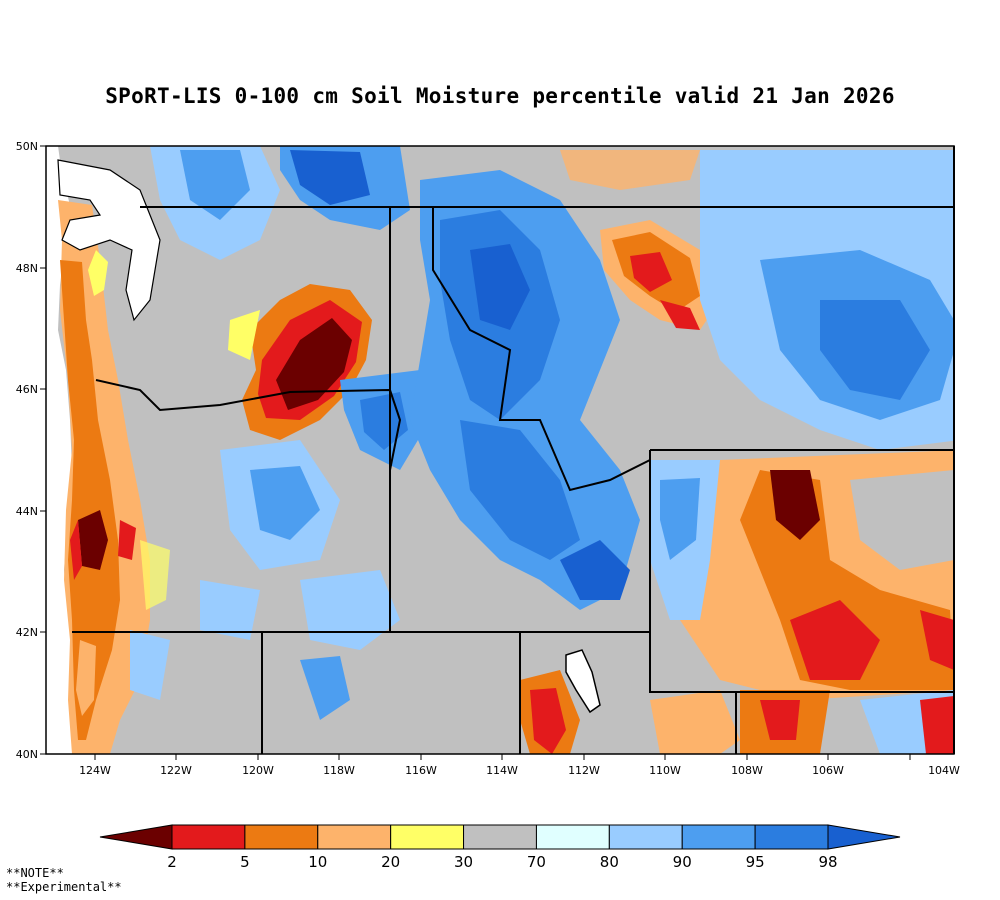 The image size is (1000, 900). Describe the element at coordinates (27, 389) in the screenshot. I see `lat-label: 46N` at that location.